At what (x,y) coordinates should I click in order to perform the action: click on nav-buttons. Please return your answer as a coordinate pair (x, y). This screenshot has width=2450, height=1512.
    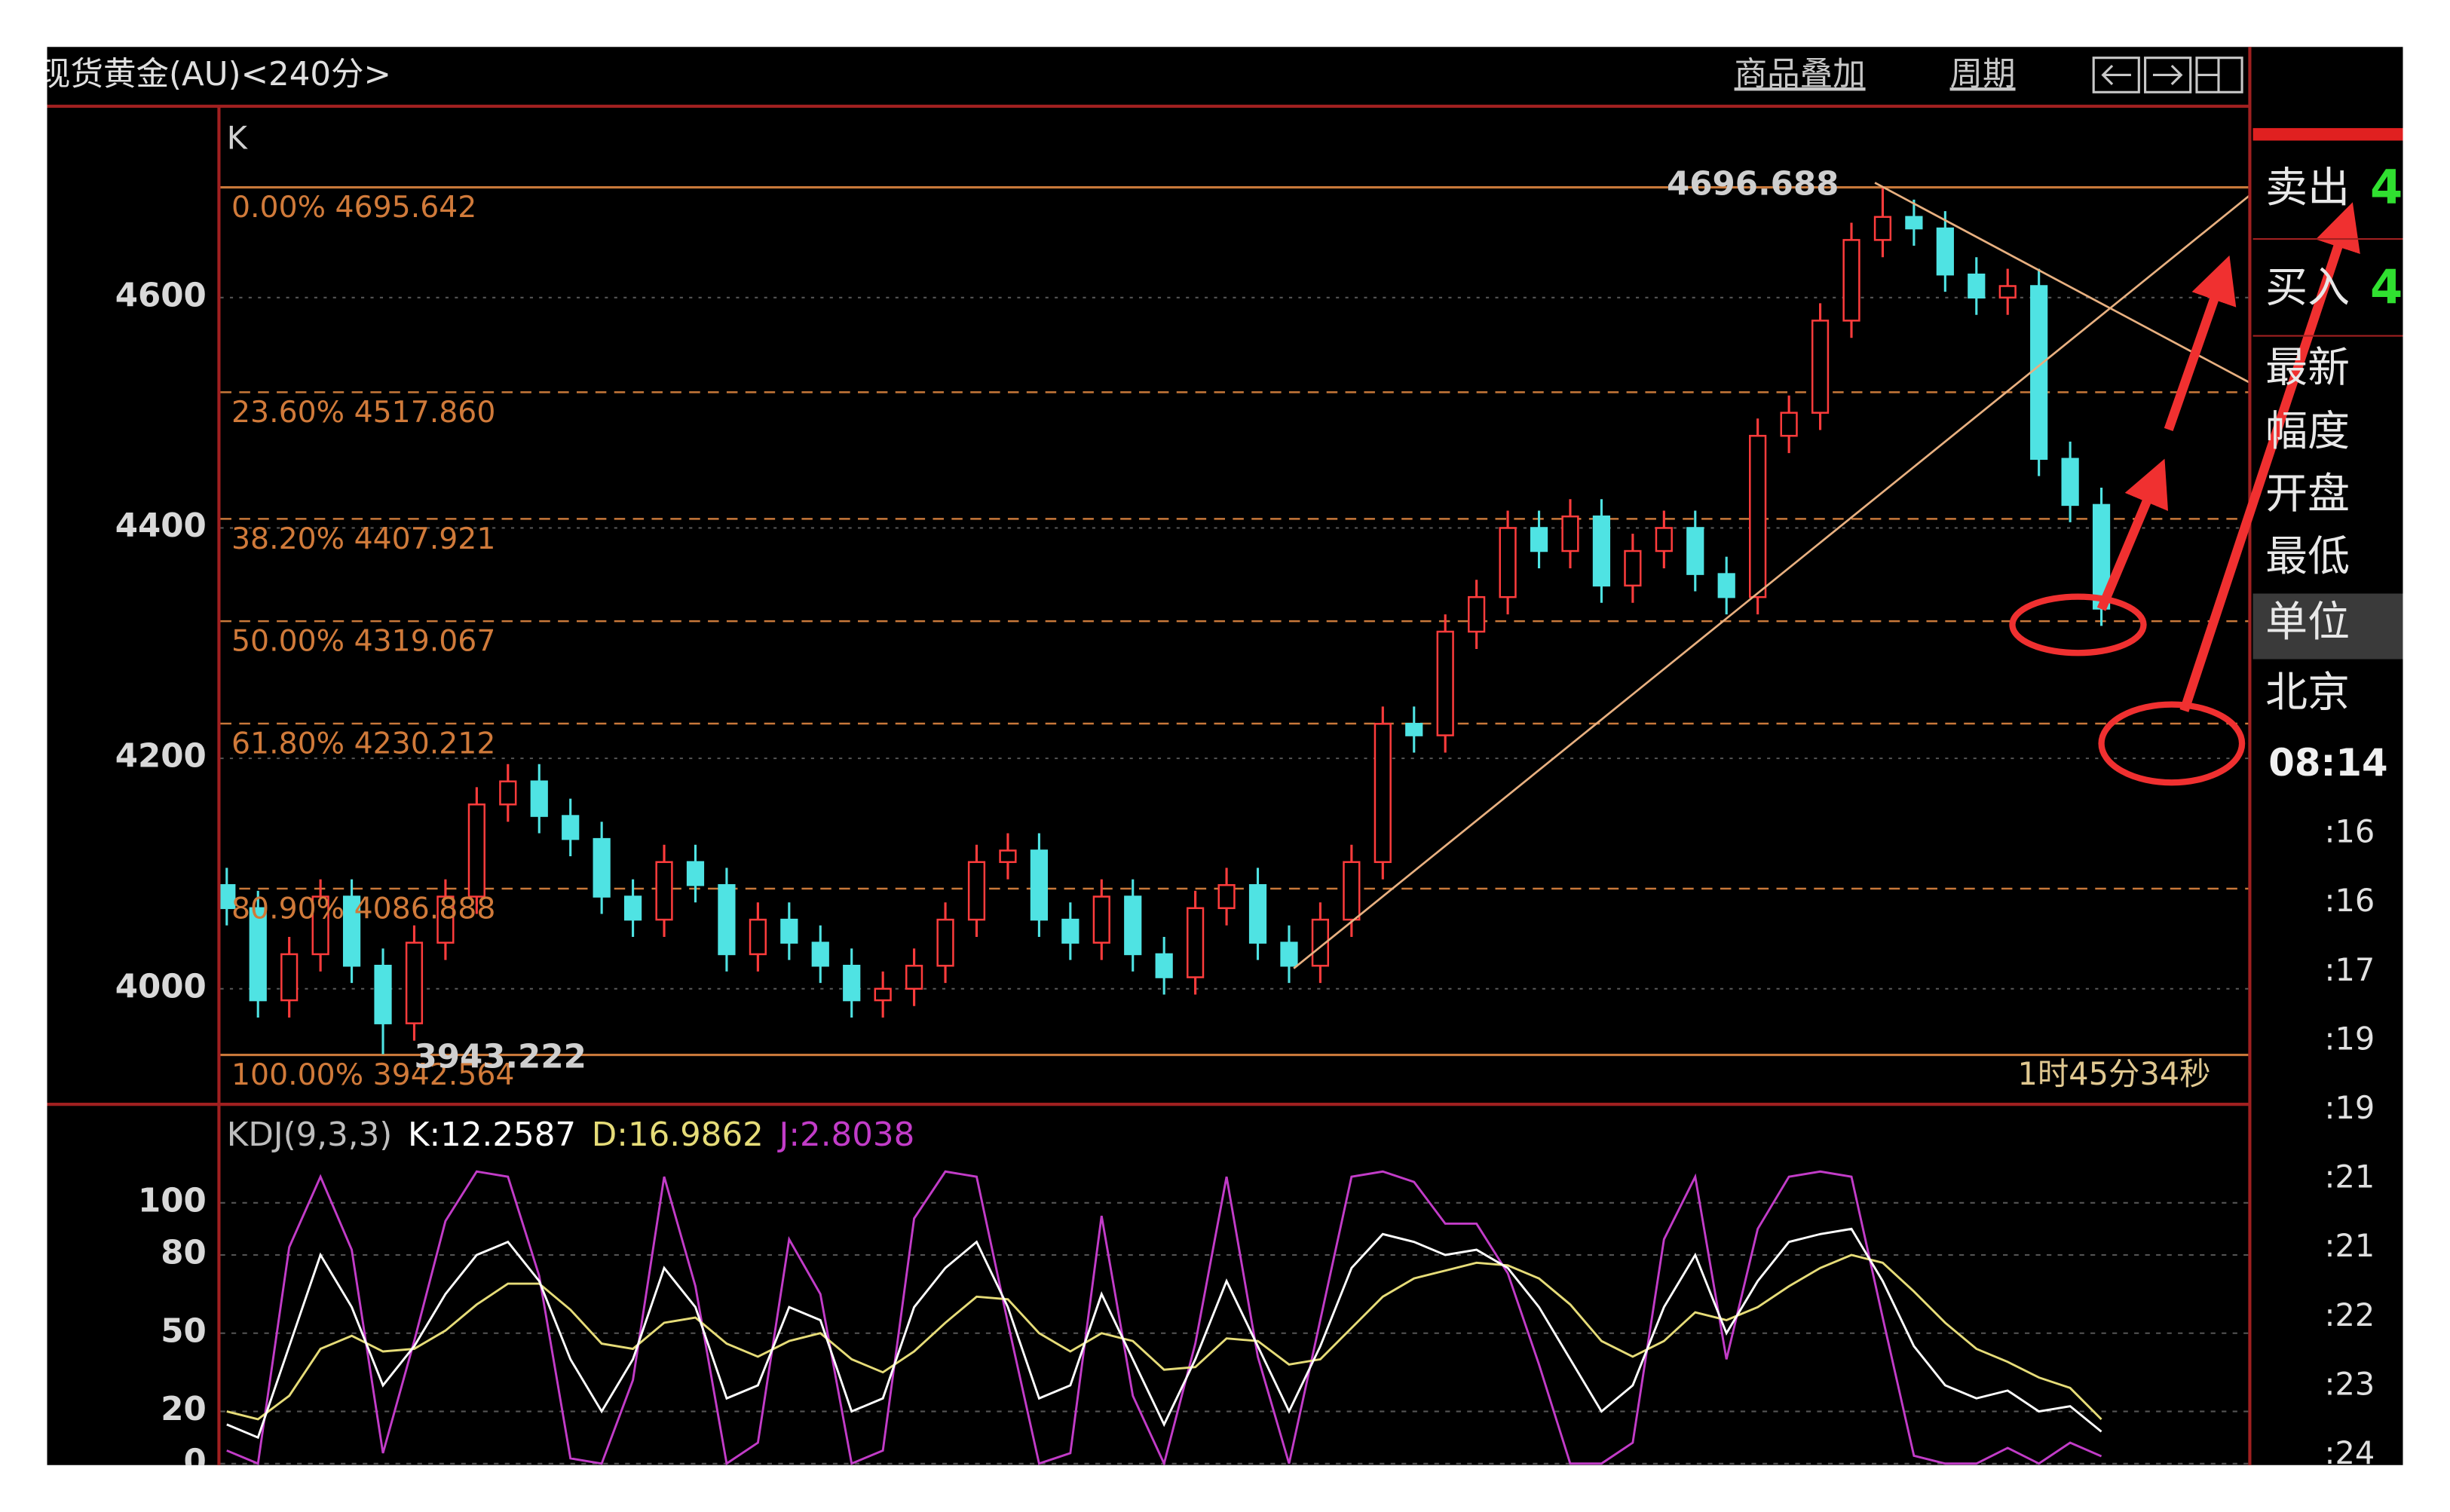
    Looking at the image, I should click on (2167, 75).